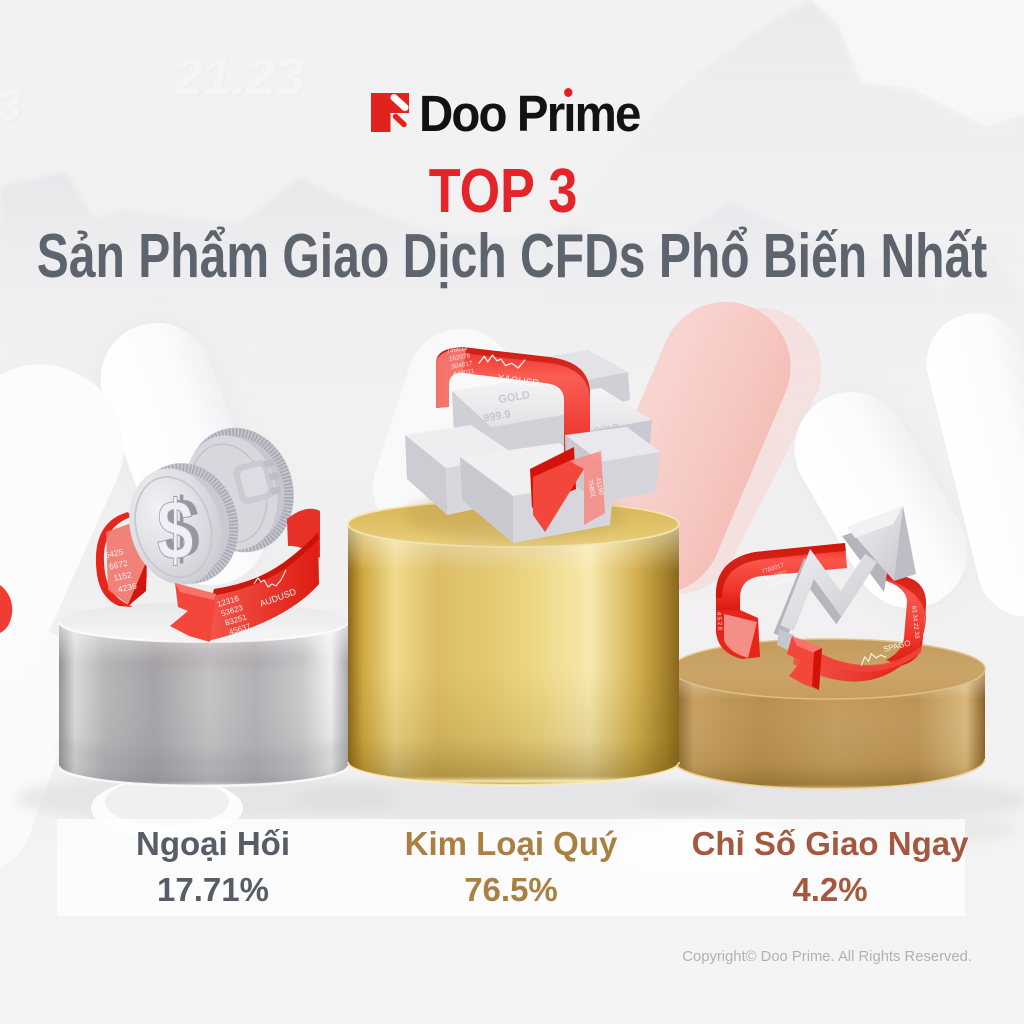 Image resolution: width=1024 pixels, height=1024 pixels. Describe the element at coordinates (462, 365) in the screenshot. I see `svg-text: 304817` at that location.